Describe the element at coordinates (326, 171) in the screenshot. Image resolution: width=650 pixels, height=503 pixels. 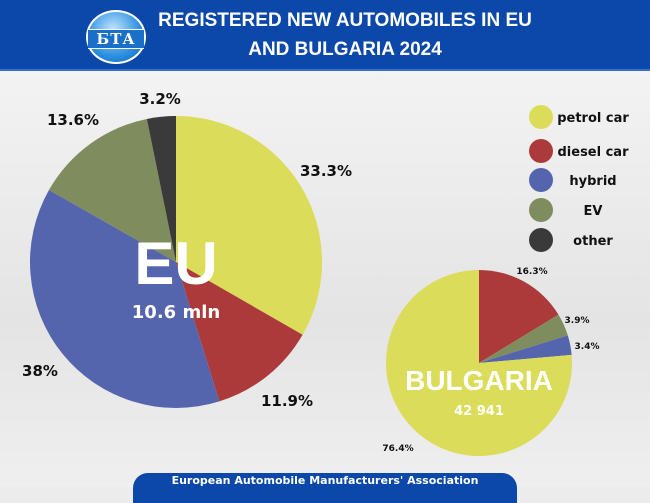
I see `slice-label: 33.3%` at that location.